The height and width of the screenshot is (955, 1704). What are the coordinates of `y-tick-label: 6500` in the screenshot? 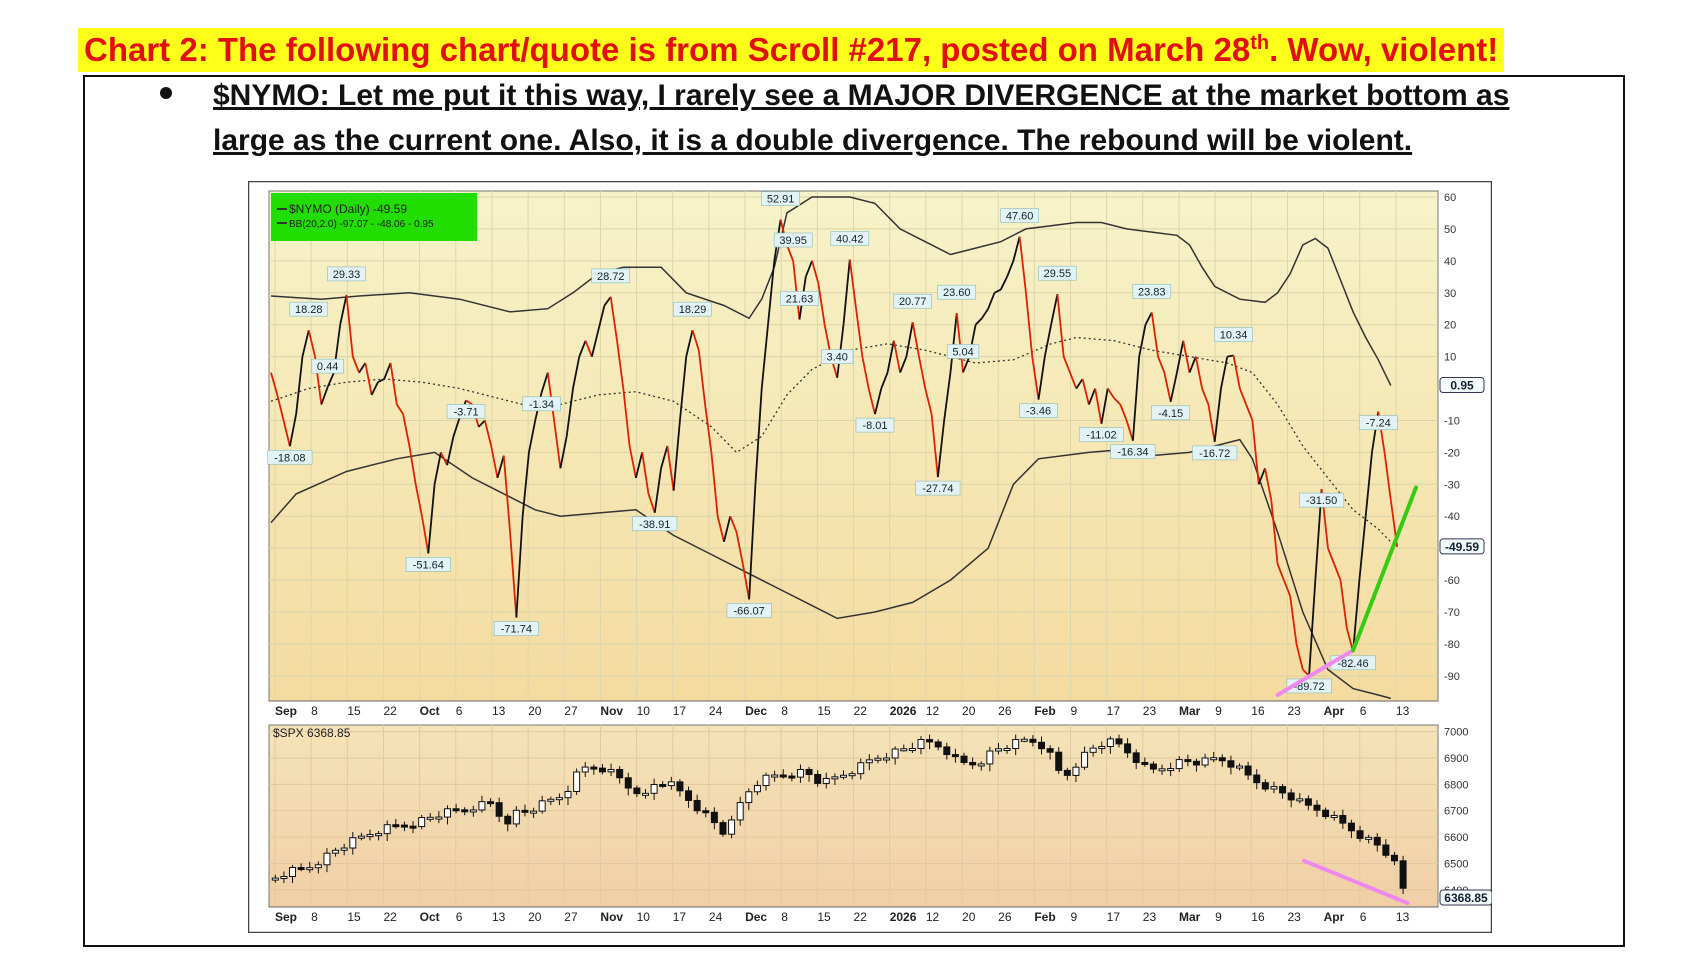 It's located at (1456, 864).